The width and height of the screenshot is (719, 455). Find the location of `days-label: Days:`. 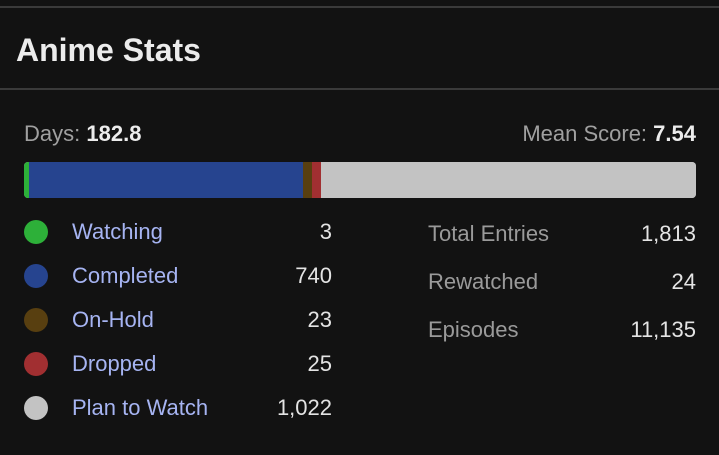

days-label: Days: is located at coordinates (52, 133).